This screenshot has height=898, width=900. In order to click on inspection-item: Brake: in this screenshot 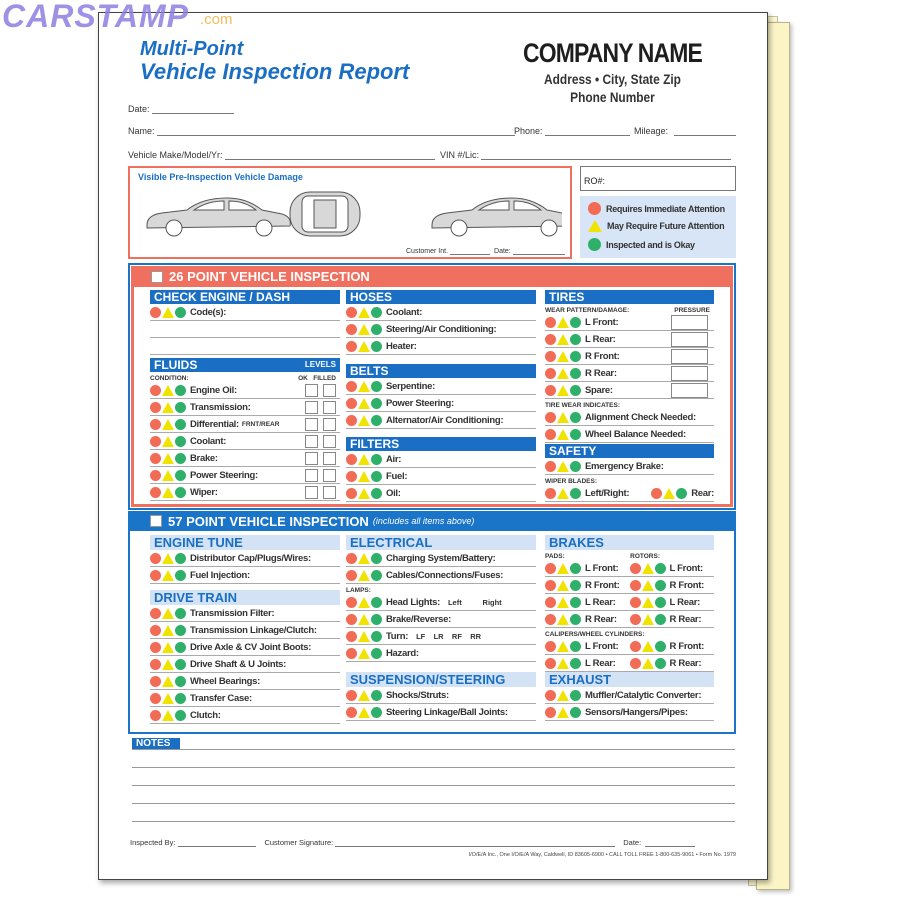, I will do `click(245, 458)`.